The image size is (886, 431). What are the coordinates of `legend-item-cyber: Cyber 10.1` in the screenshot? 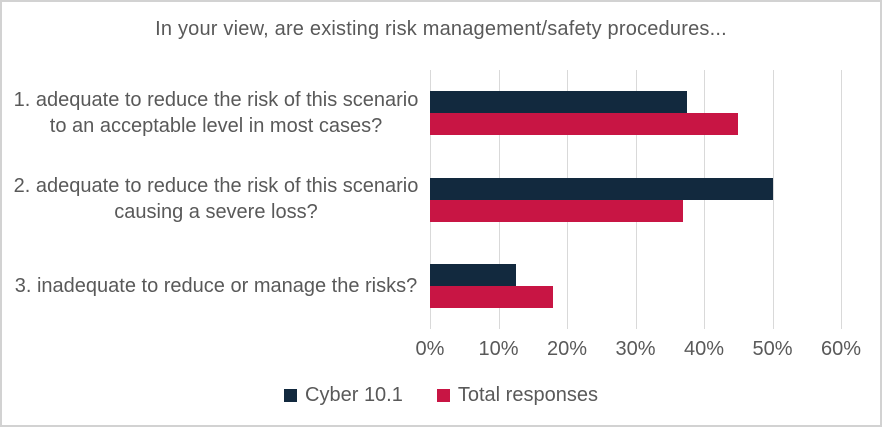 It's located at (343, 395).